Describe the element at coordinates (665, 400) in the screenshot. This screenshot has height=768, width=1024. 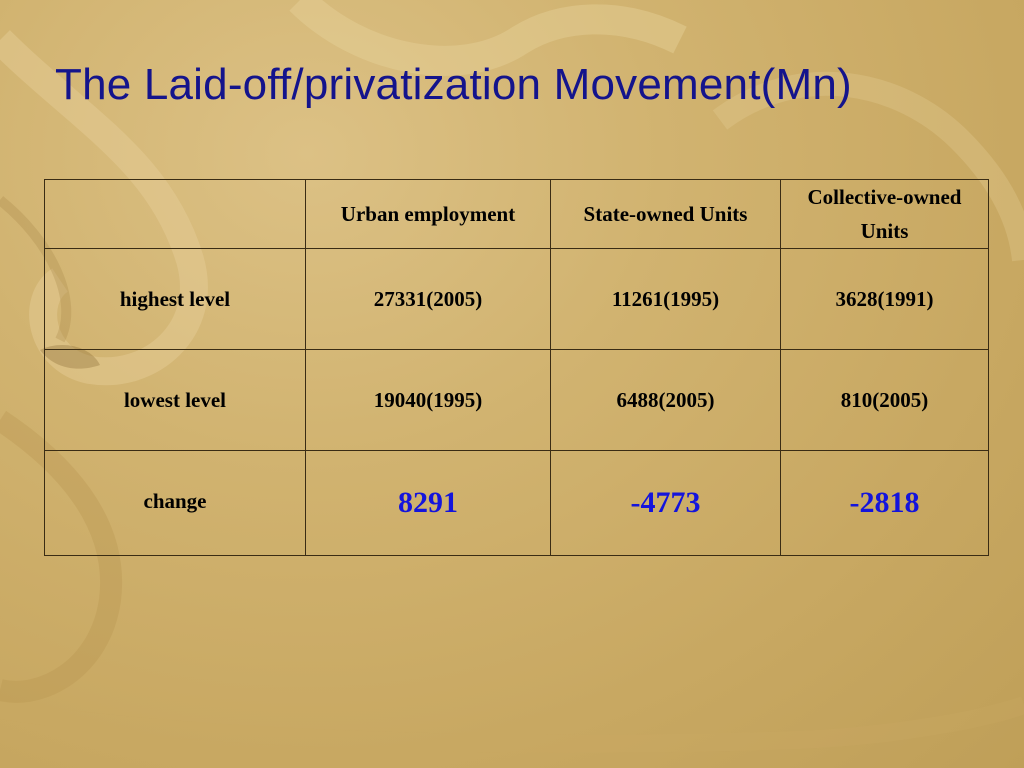
I see `table-cell: 6488(2005)` at that location.